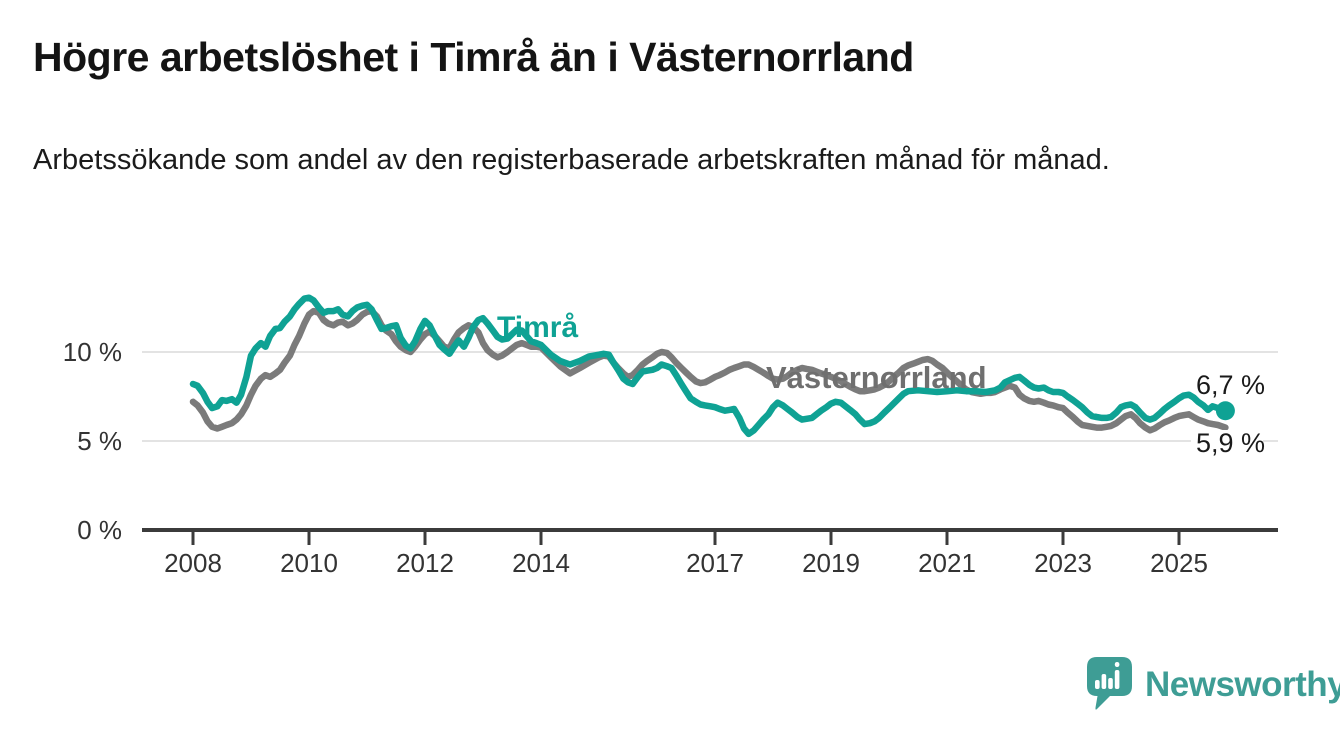 Image resolution: width=1340 pixels, height=734 pixels. I want to click on chart-bubble-icon, so click(1109, 683).